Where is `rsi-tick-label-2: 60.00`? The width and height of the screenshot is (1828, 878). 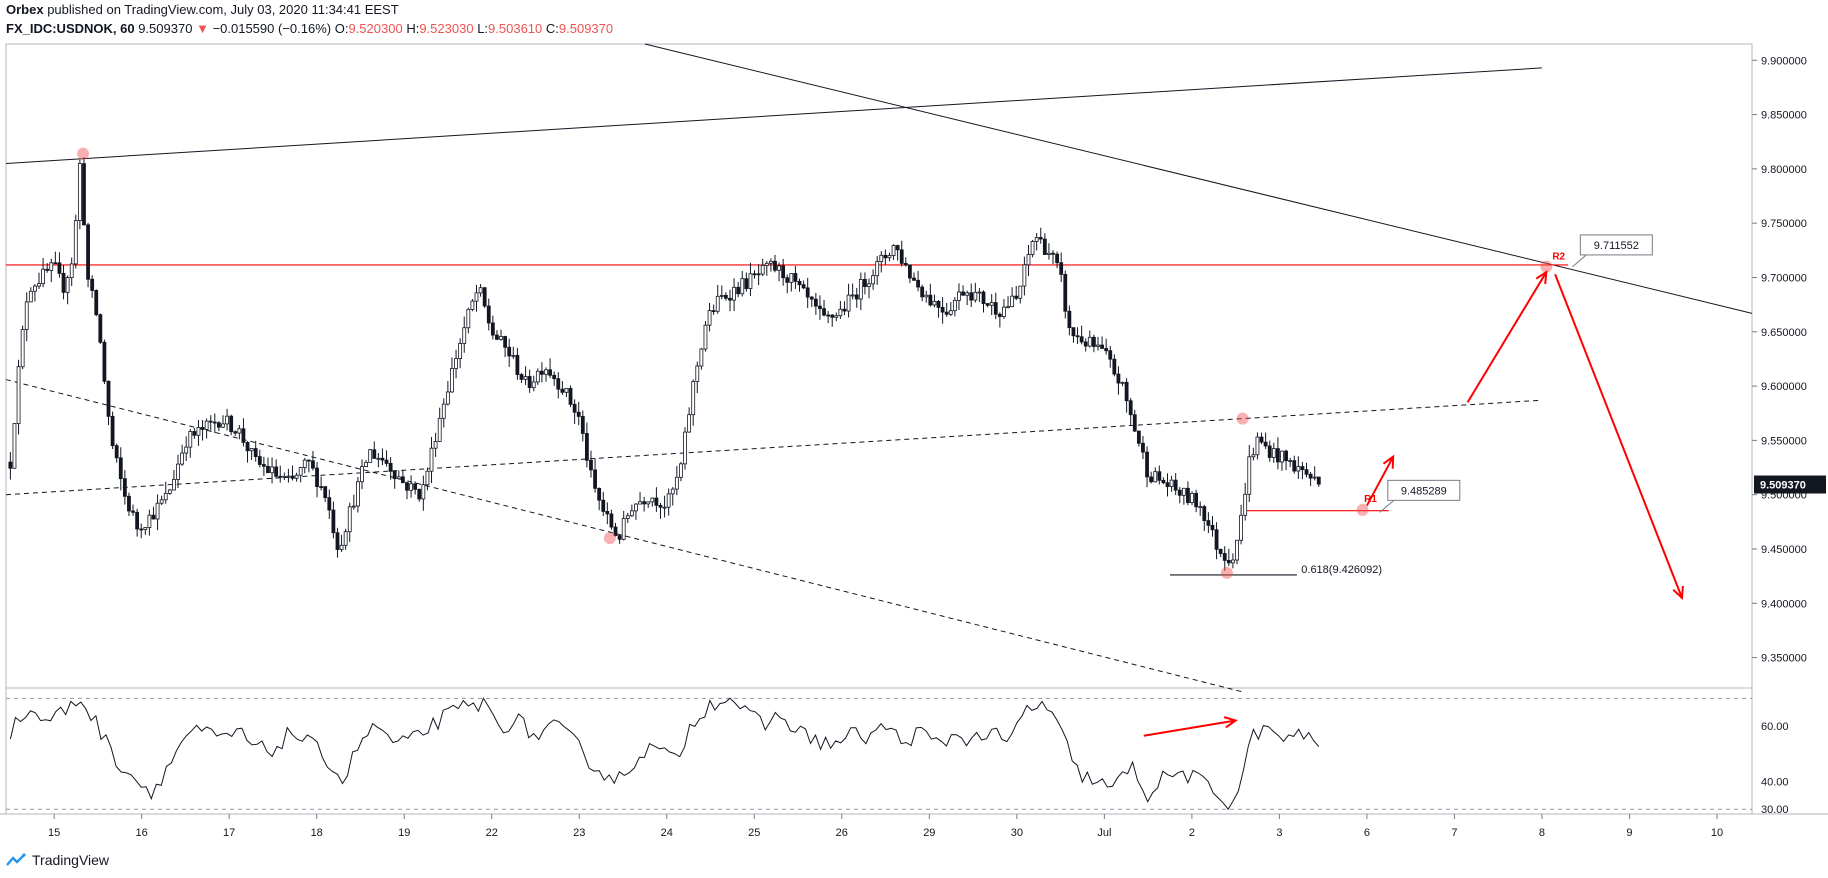 rsi-tick-label-2: 60.00 is located at coordinates (1775, 727).